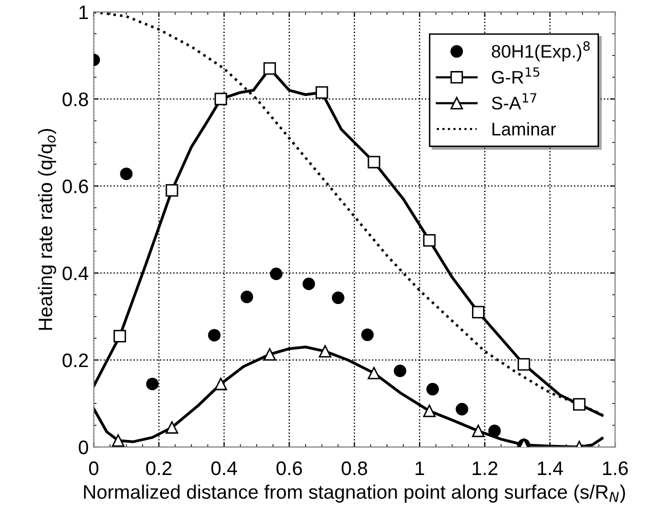  What do you see at coordinates (355, 468) in the screenshot?
I see `x-tick-label: 0.8` at bounding box center [355, 468].